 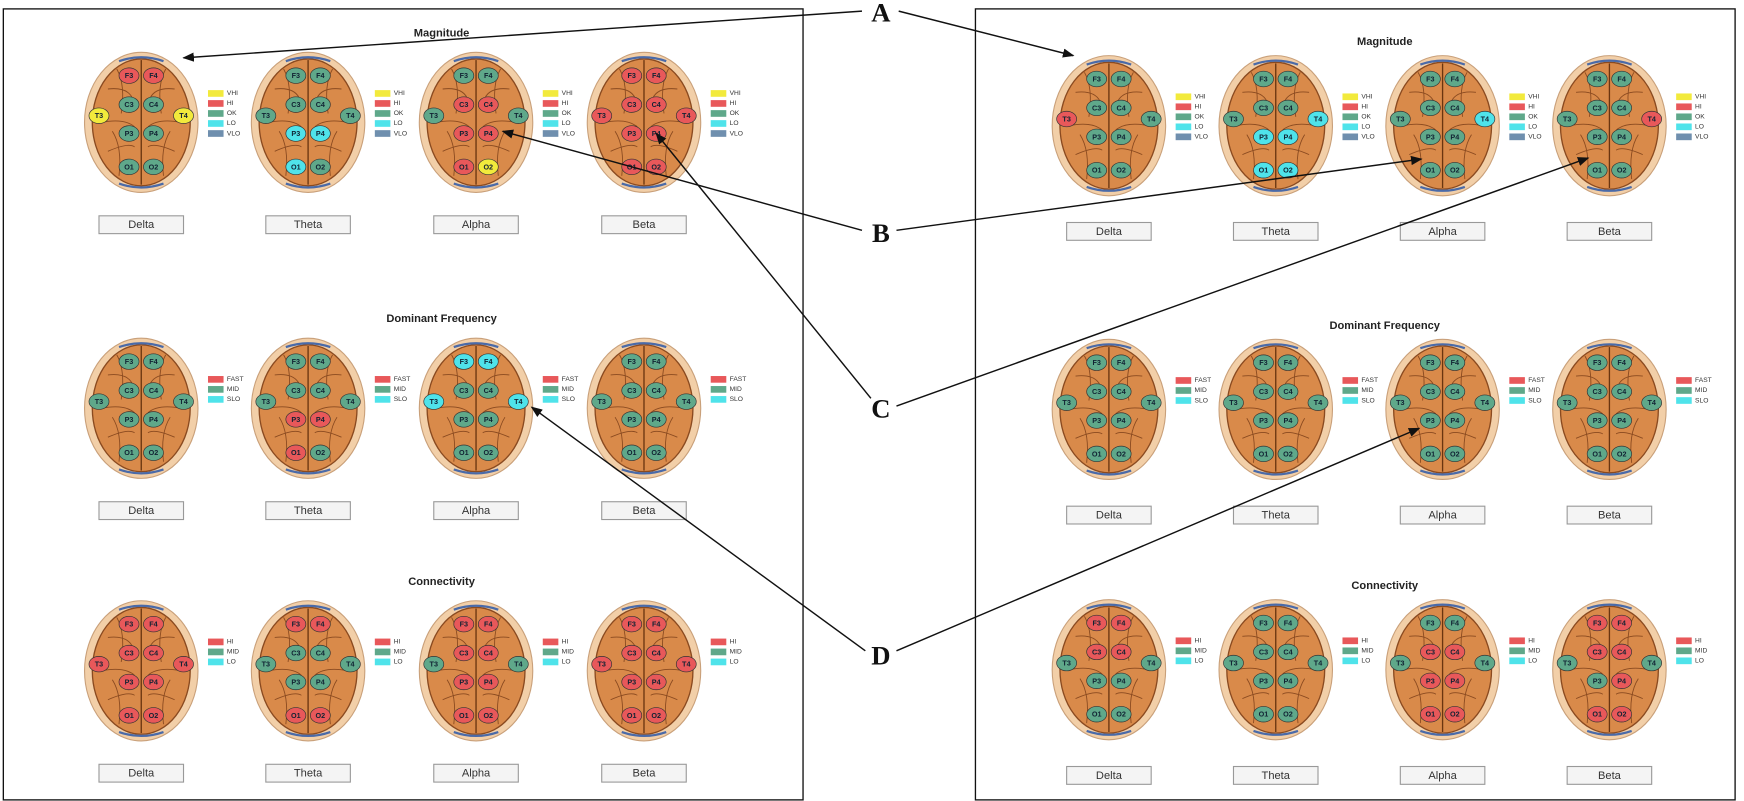 I want to click on electrode-label: P4, so click(x=1121, y=680).